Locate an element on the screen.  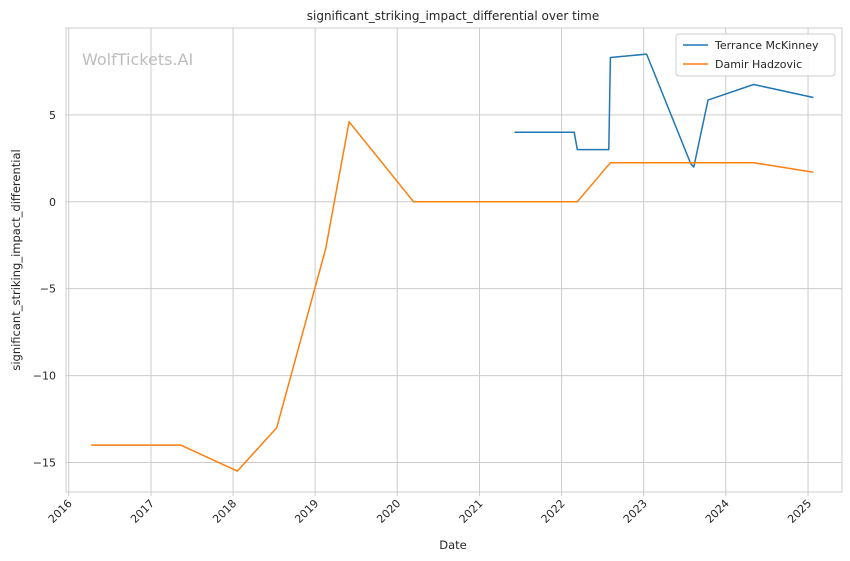
x-tick-label: 2025 is located at coordinates (799, 511).